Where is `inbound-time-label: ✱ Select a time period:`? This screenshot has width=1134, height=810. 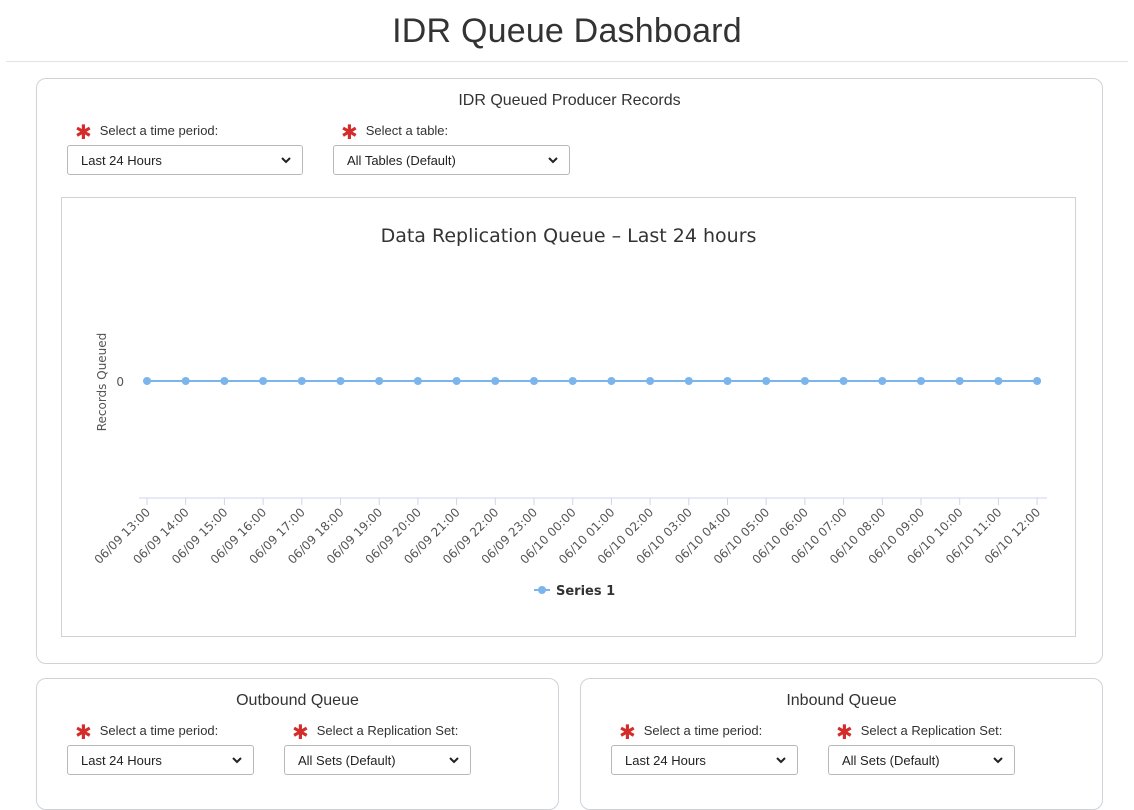 inbound-time-label: ✱ Select a time period: is located at coordinates (691, 733).